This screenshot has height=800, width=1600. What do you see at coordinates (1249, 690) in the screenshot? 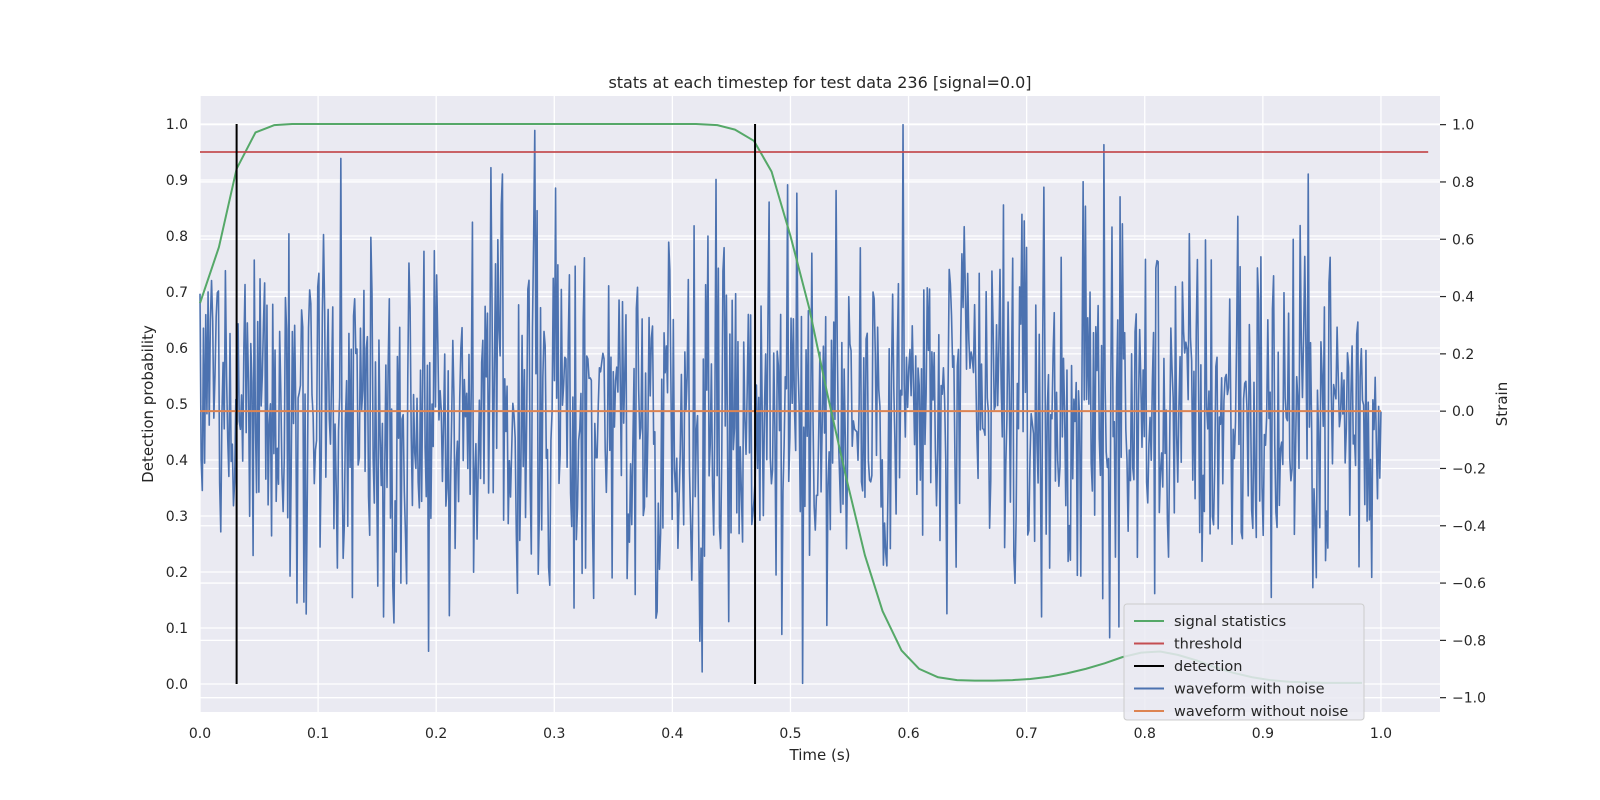
I see `legend-label: waveform with noise` at bounding box center [1249, 690].